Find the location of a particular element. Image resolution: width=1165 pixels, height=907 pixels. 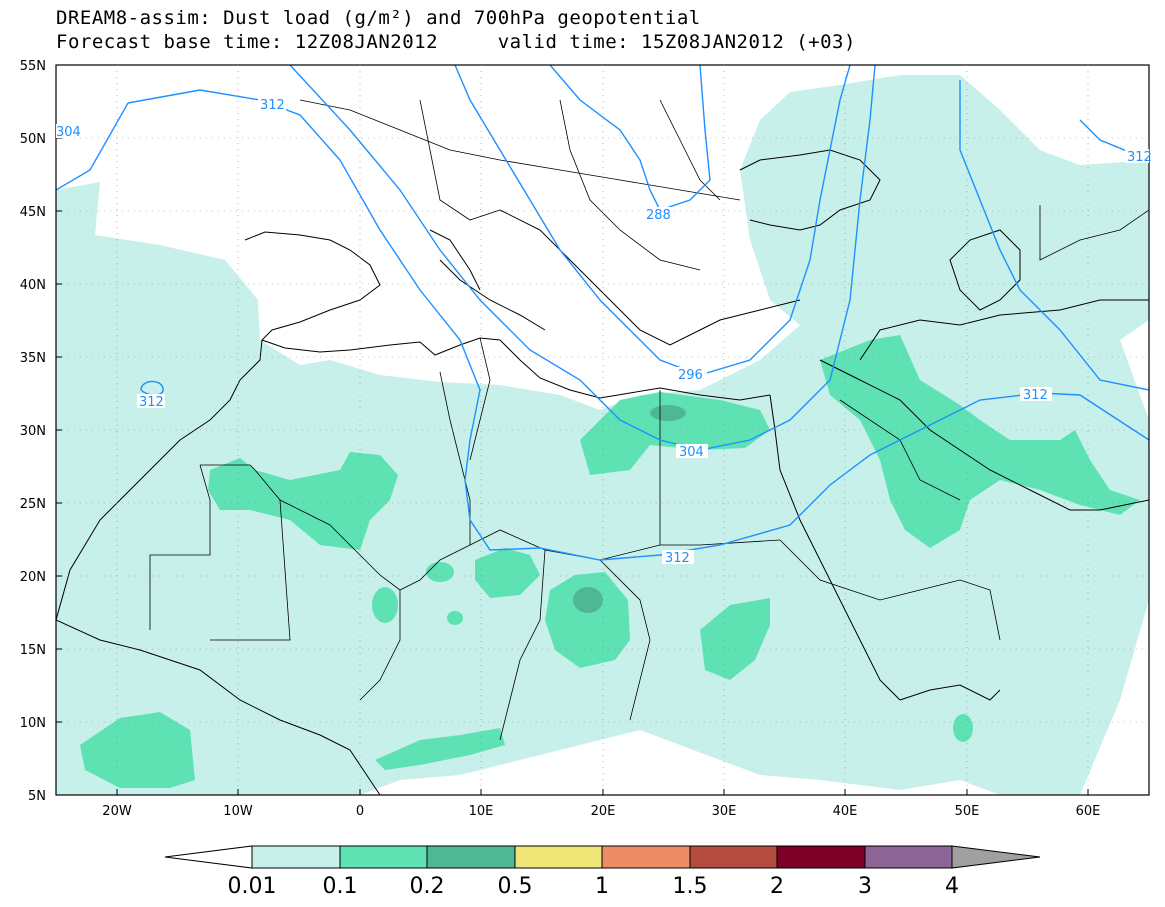

lat-label: 25N is located at coordinates (33, 504).